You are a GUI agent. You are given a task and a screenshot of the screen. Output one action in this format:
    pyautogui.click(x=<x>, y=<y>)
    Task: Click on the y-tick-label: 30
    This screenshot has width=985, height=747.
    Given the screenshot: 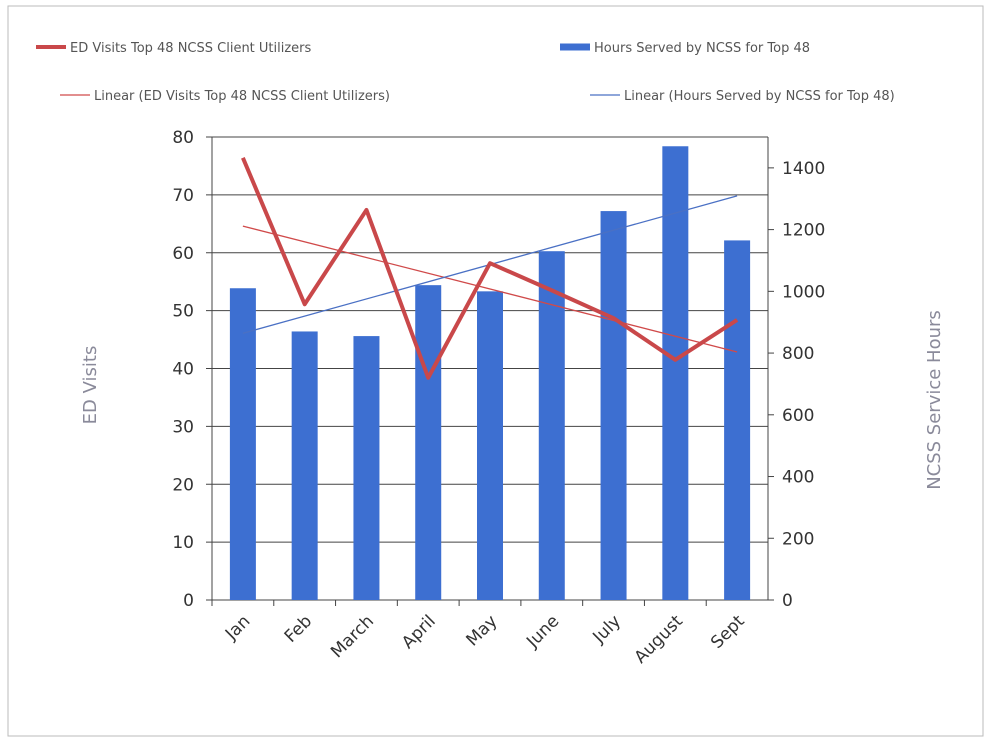 What is the action you would take?
    pyautogui.click(x=183, y=427)
    